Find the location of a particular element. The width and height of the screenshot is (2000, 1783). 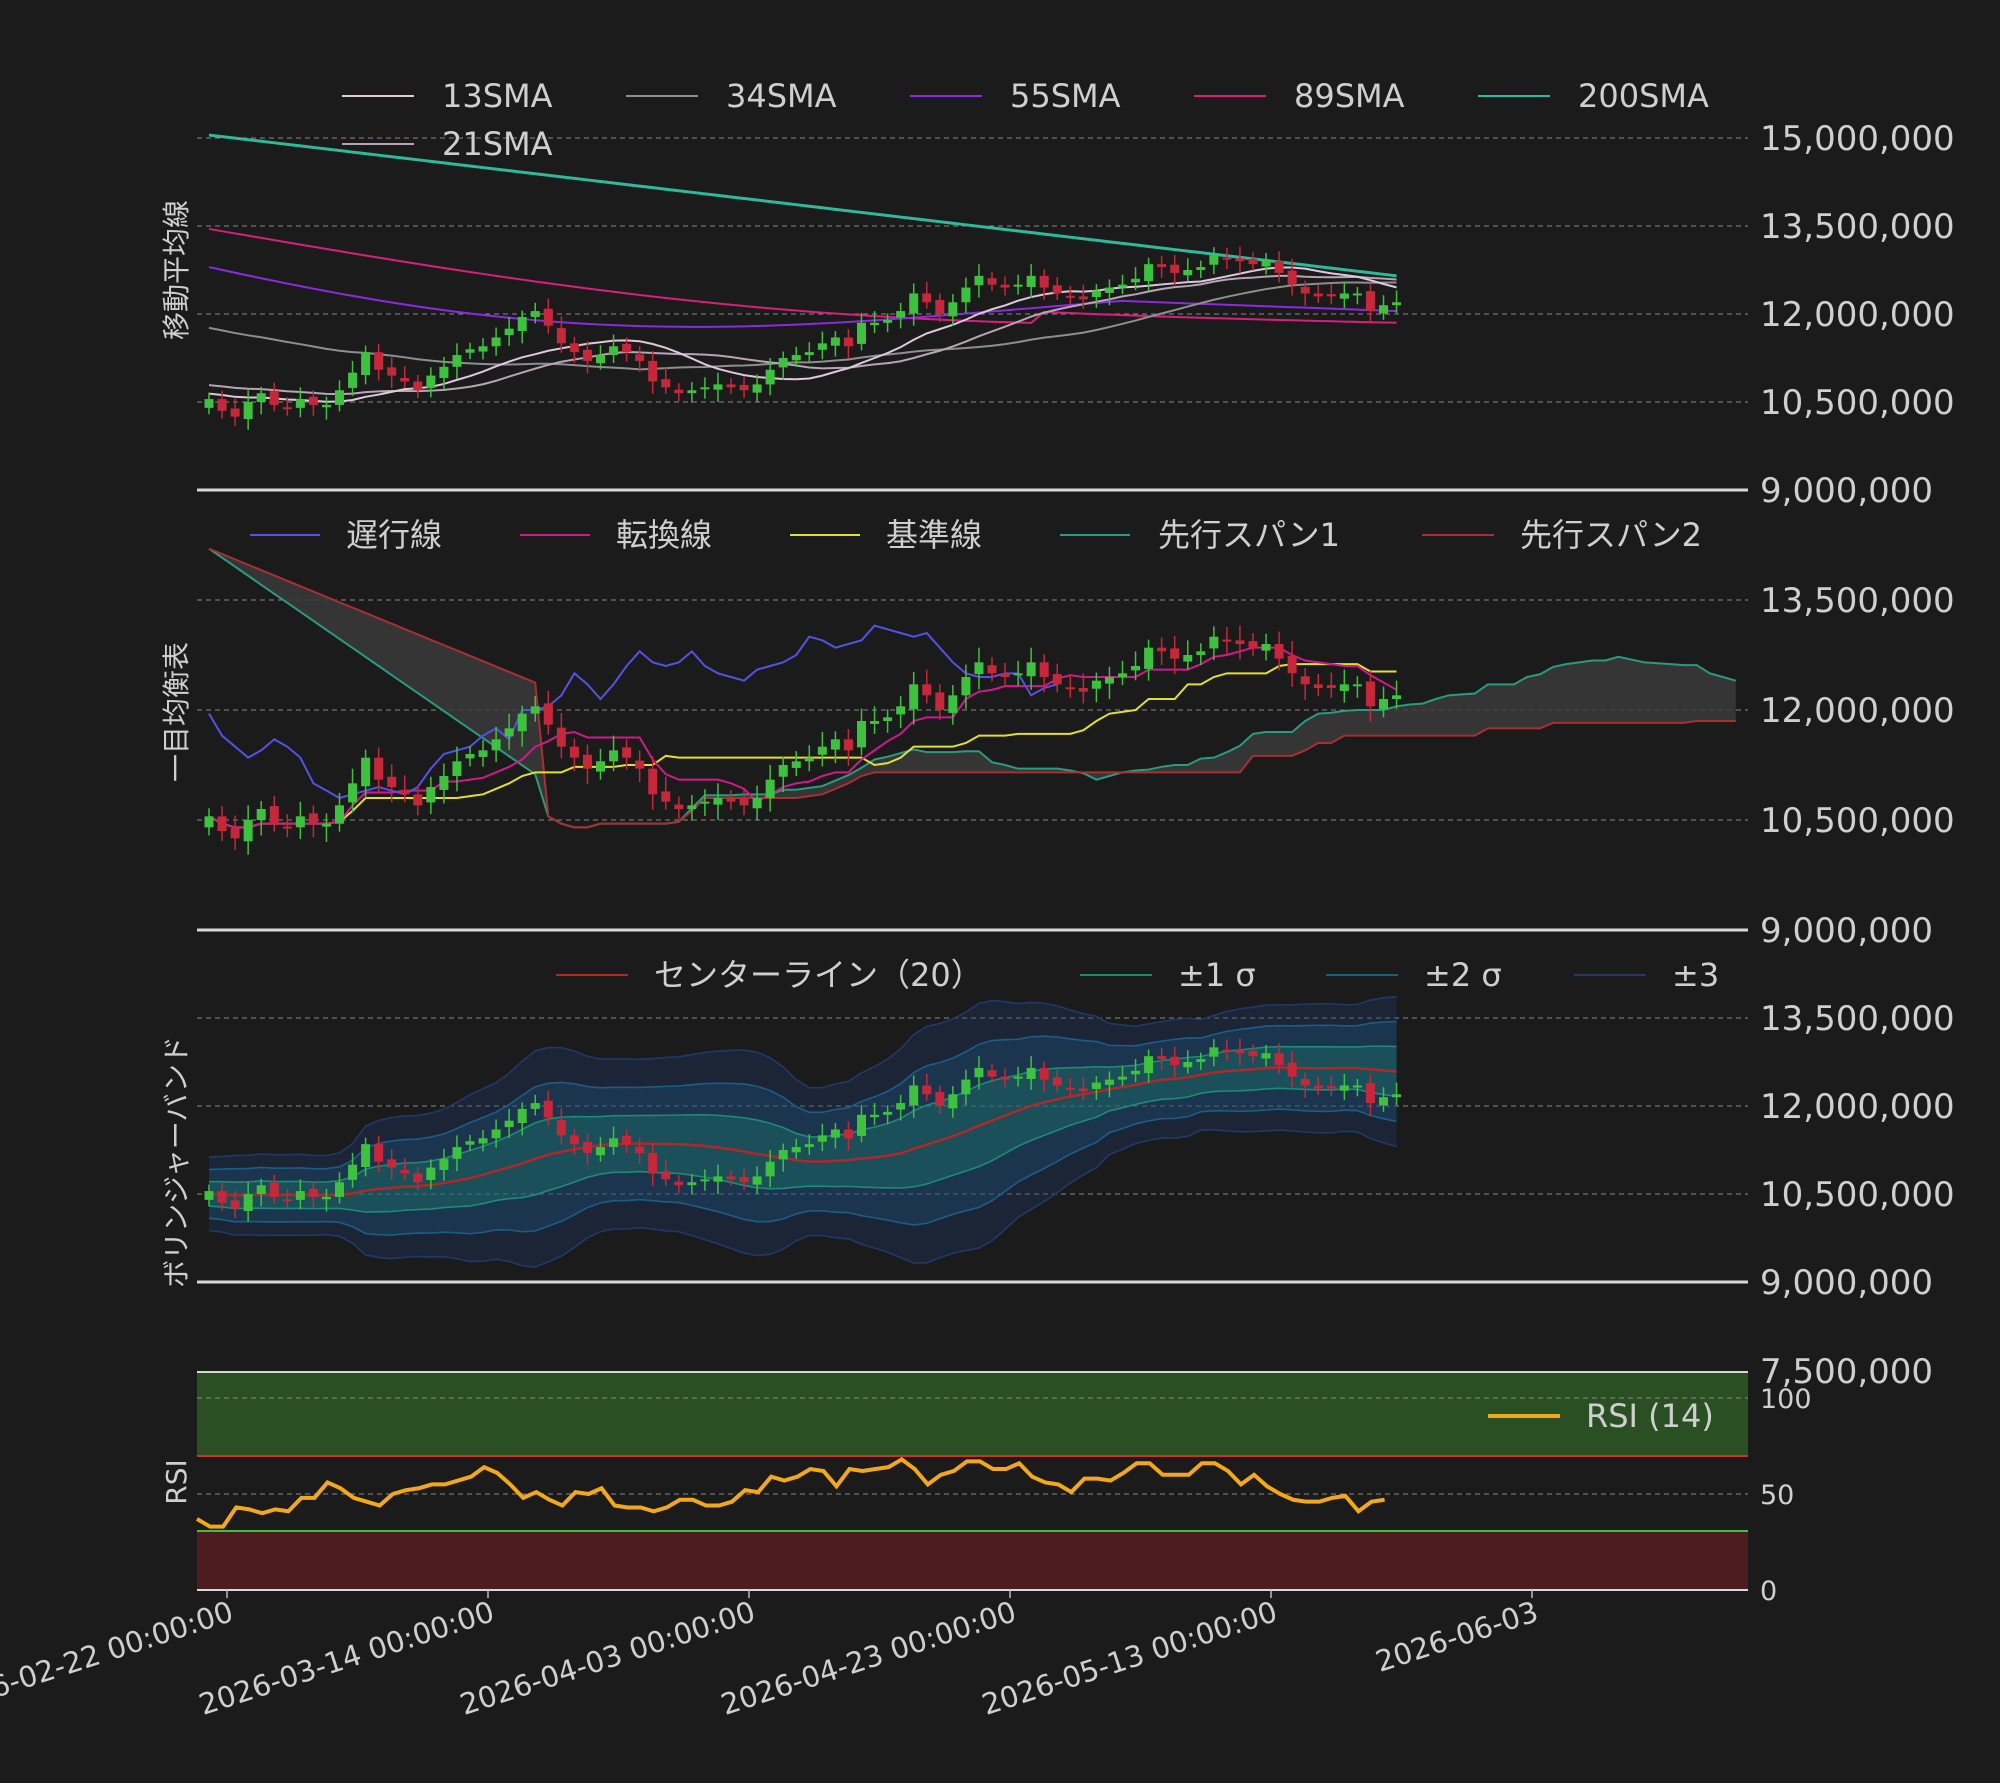

rsi-y-tick-label: 50 is located at coordinates (1777, 1495).